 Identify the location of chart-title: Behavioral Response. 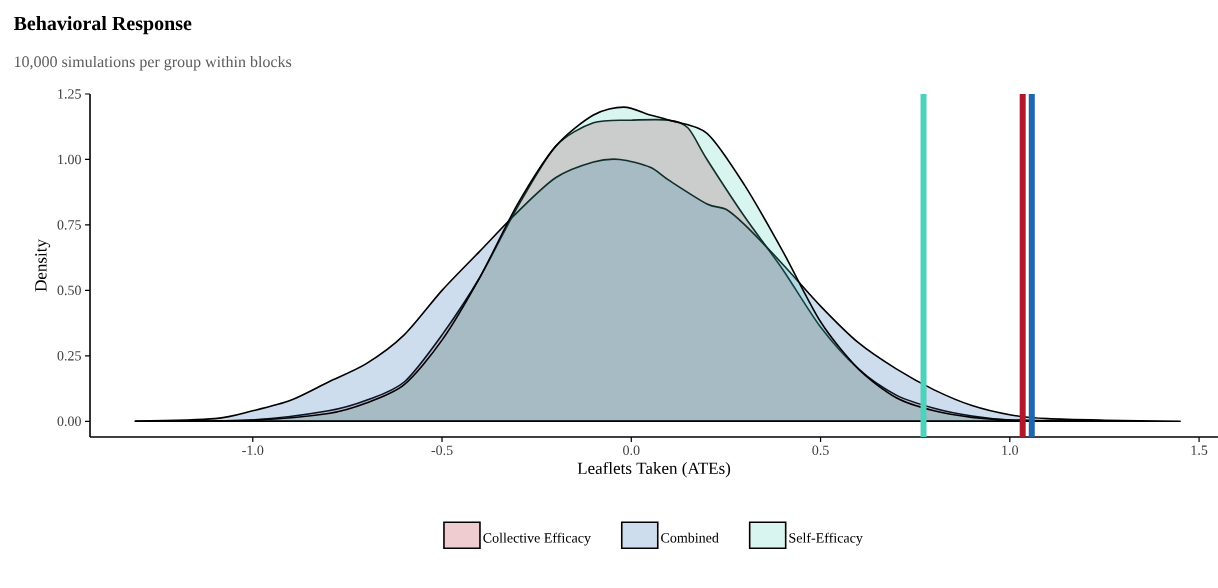
(102, 25).